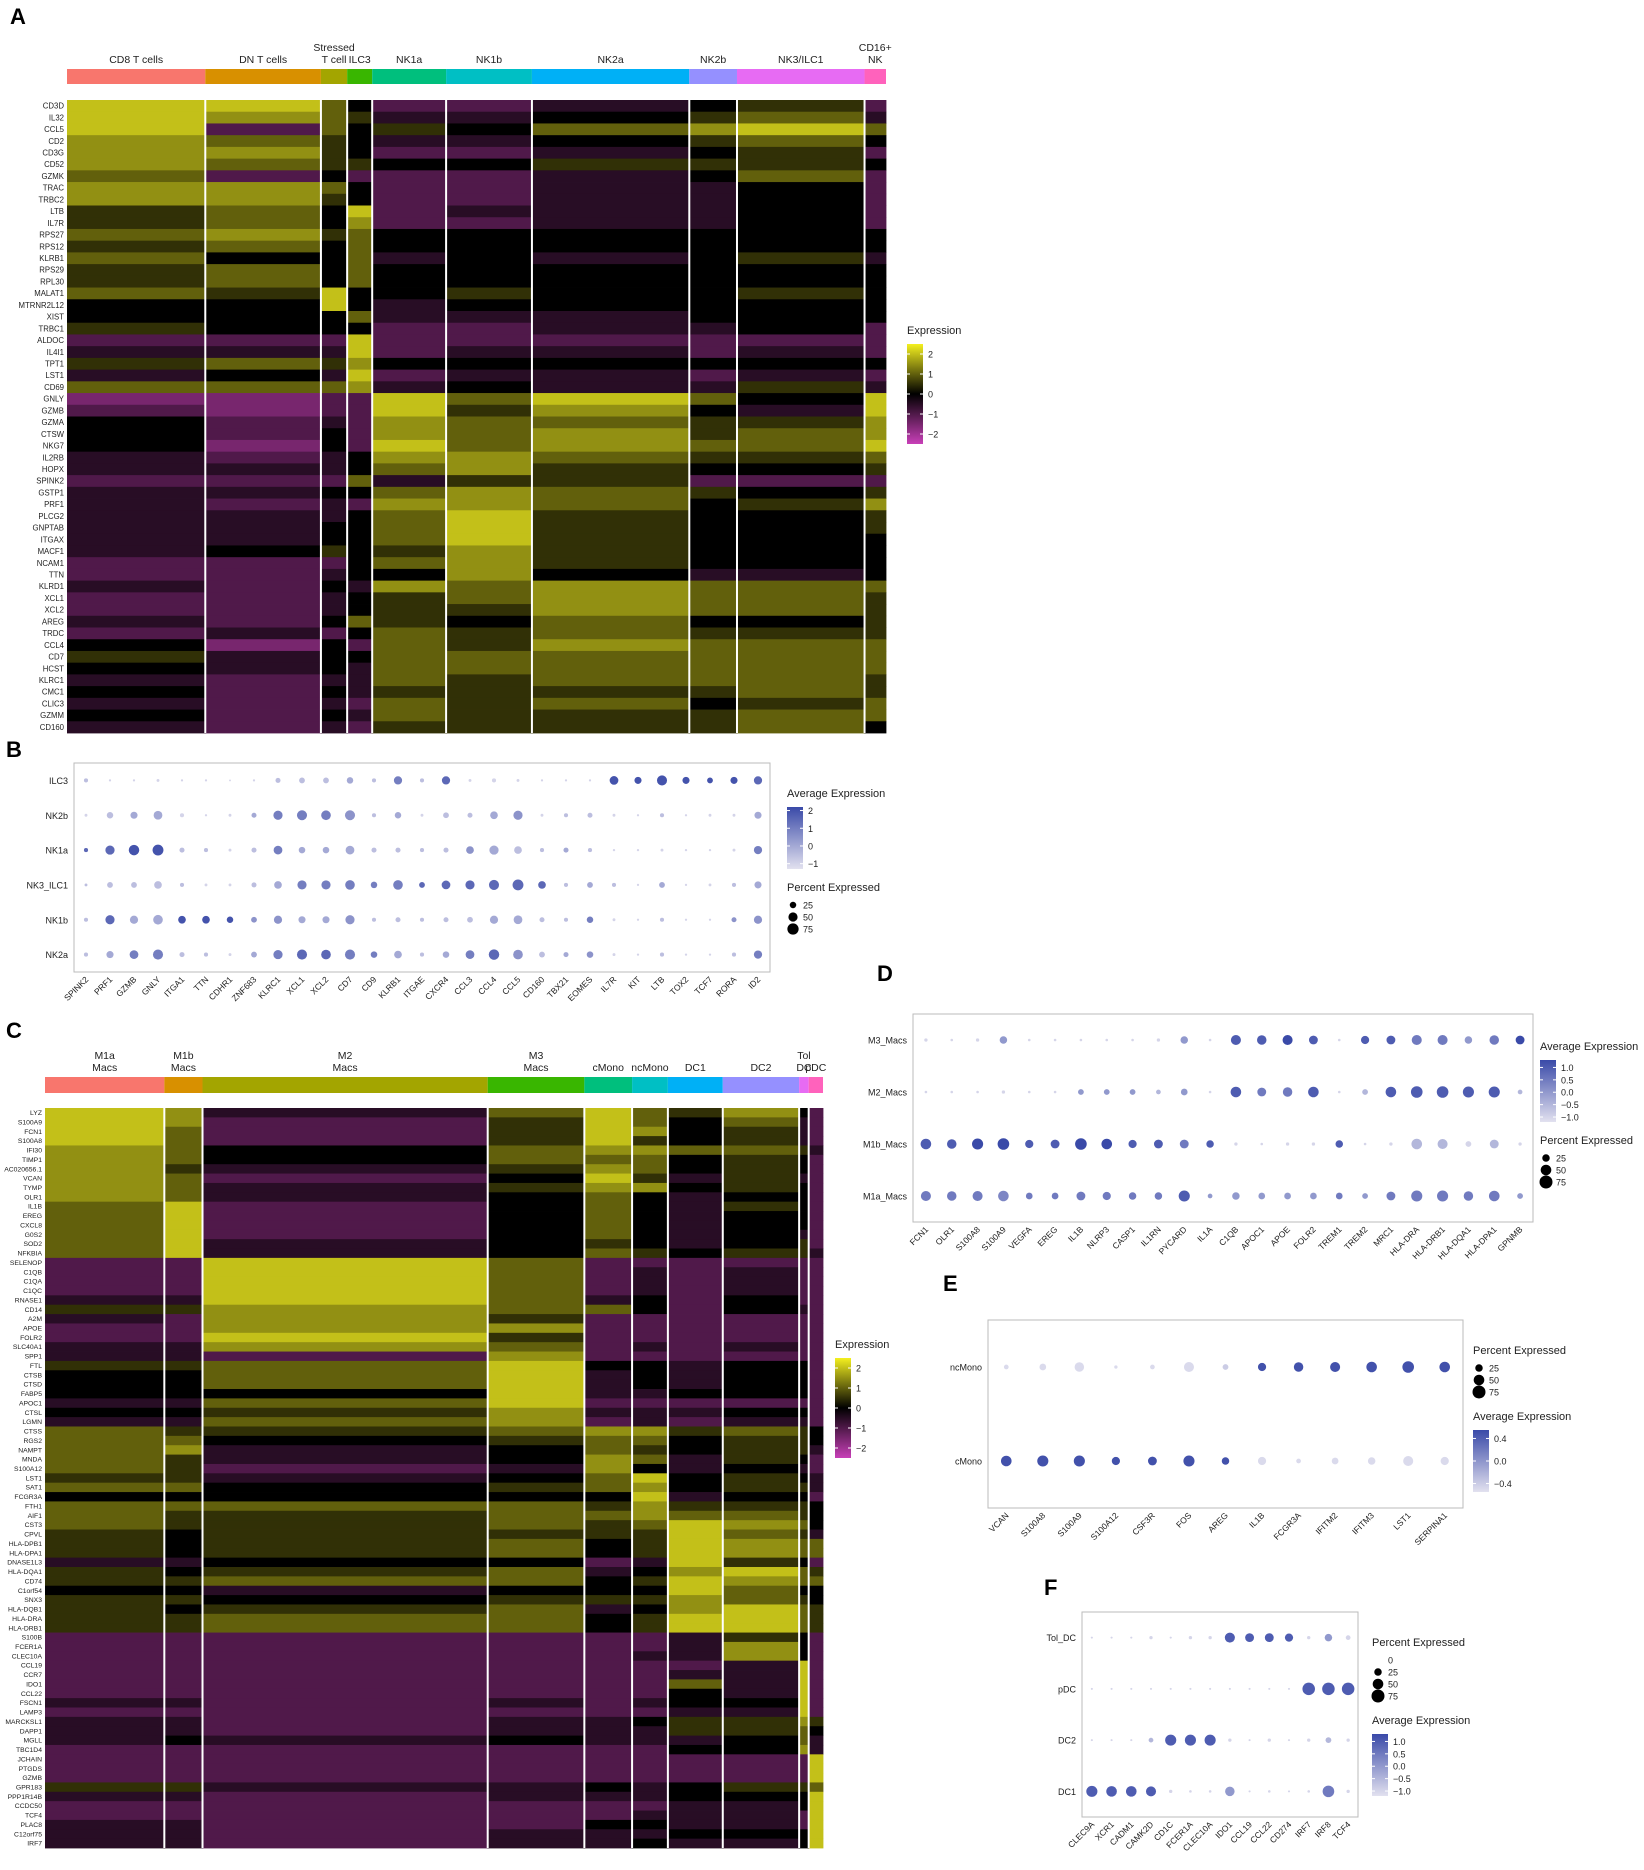 Image resolution: width=1644 pixels, height=1870 pixels. What do you see at coordinates (33, 1600) in the screenshot?
I see `row-label: SNX3` at bounding box center [33, 1600].